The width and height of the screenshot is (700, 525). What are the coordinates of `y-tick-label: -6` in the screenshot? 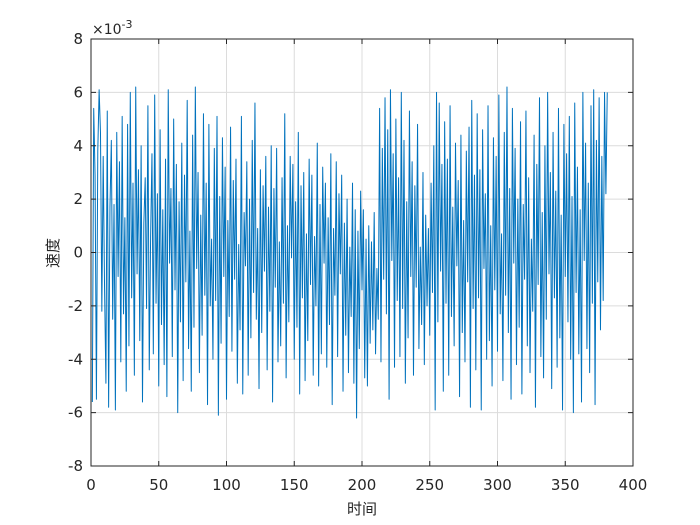 It's located at (75, 413).